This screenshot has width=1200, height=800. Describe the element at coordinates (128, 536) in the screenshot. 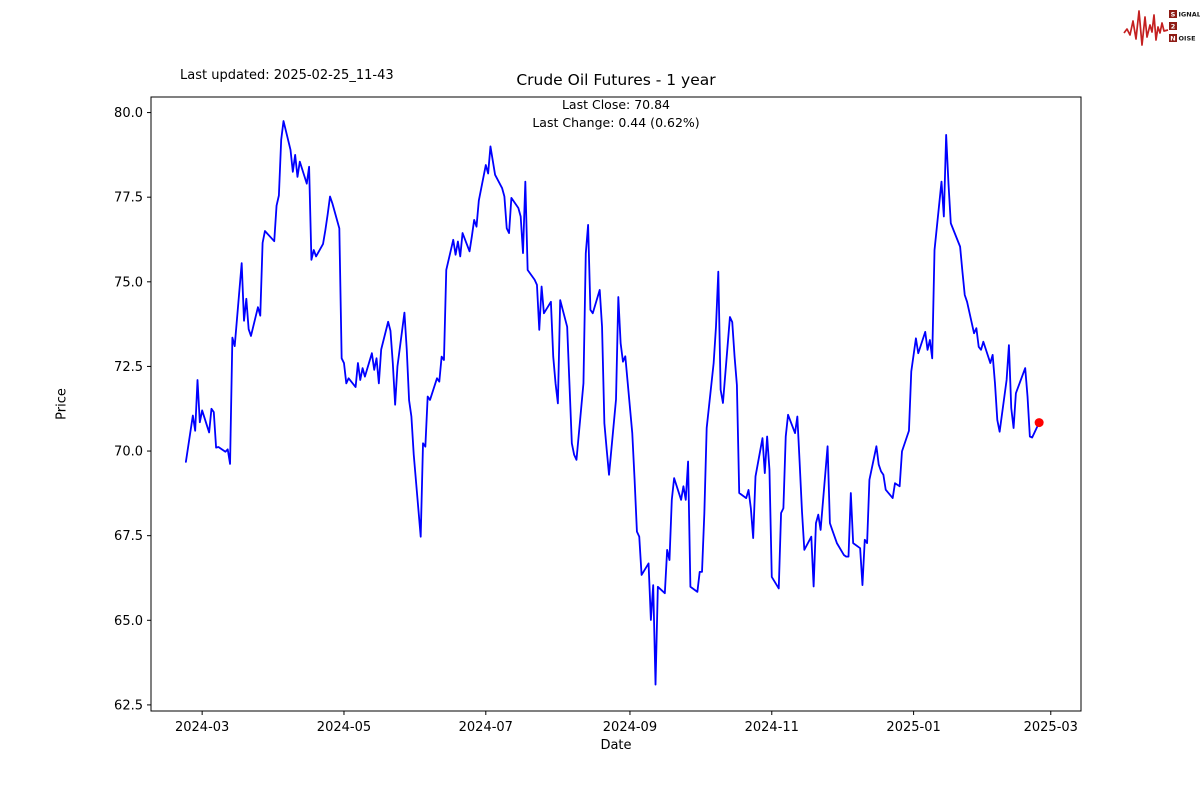

I see `y-tick-label: 67.5` at that location.